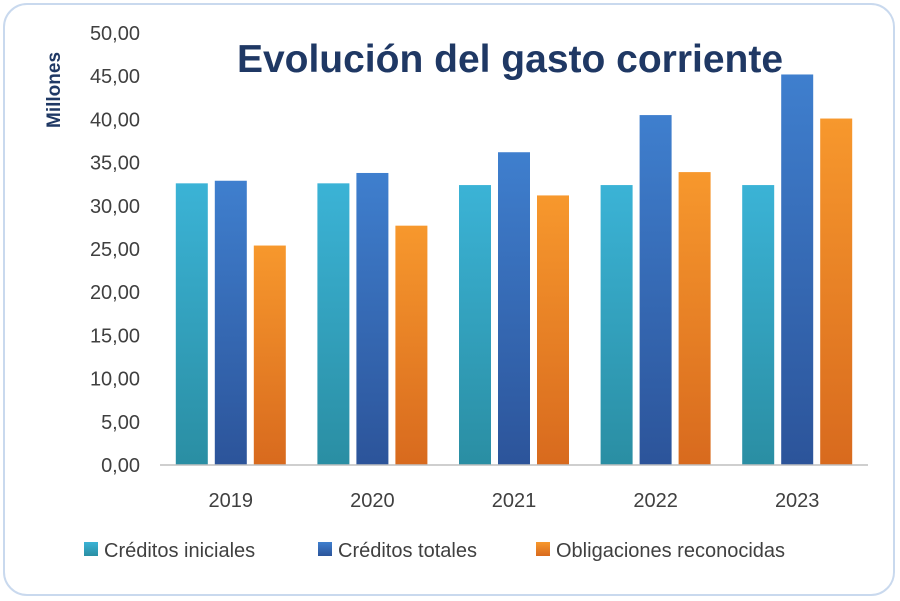 This screenshot has height=601, width=900. Describe the element at coordinates (655, 501) in the screenshot. I see `x-tick-label: 2022` at that location.